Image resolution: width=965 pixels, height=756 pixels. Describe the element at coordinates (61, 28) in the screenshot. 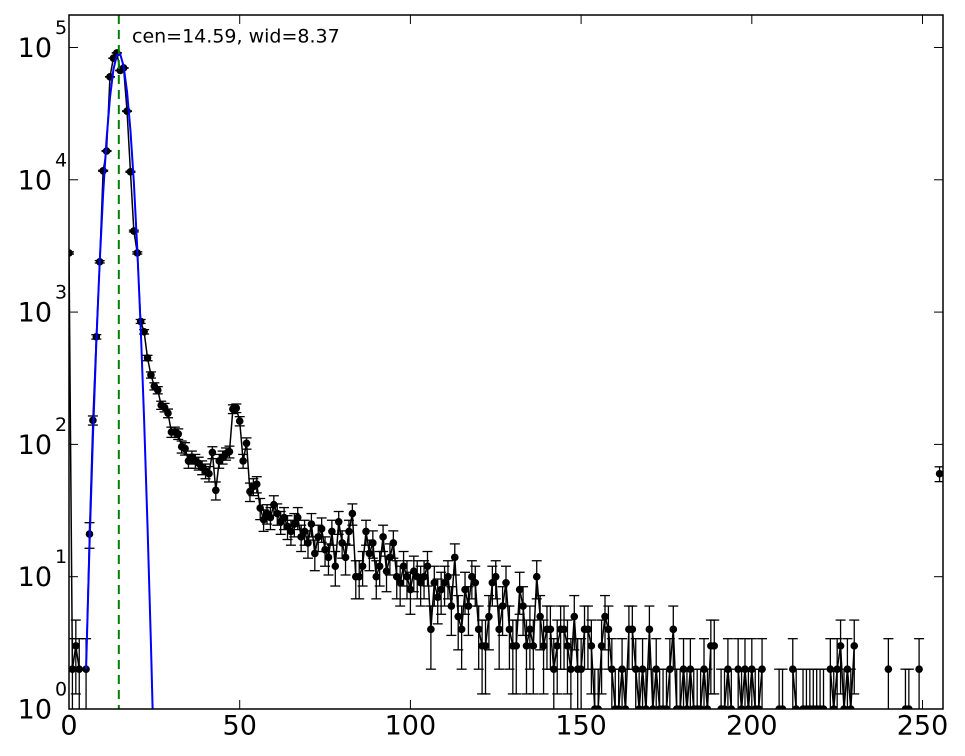

I see `y-tick-exponent: 5` at that location.